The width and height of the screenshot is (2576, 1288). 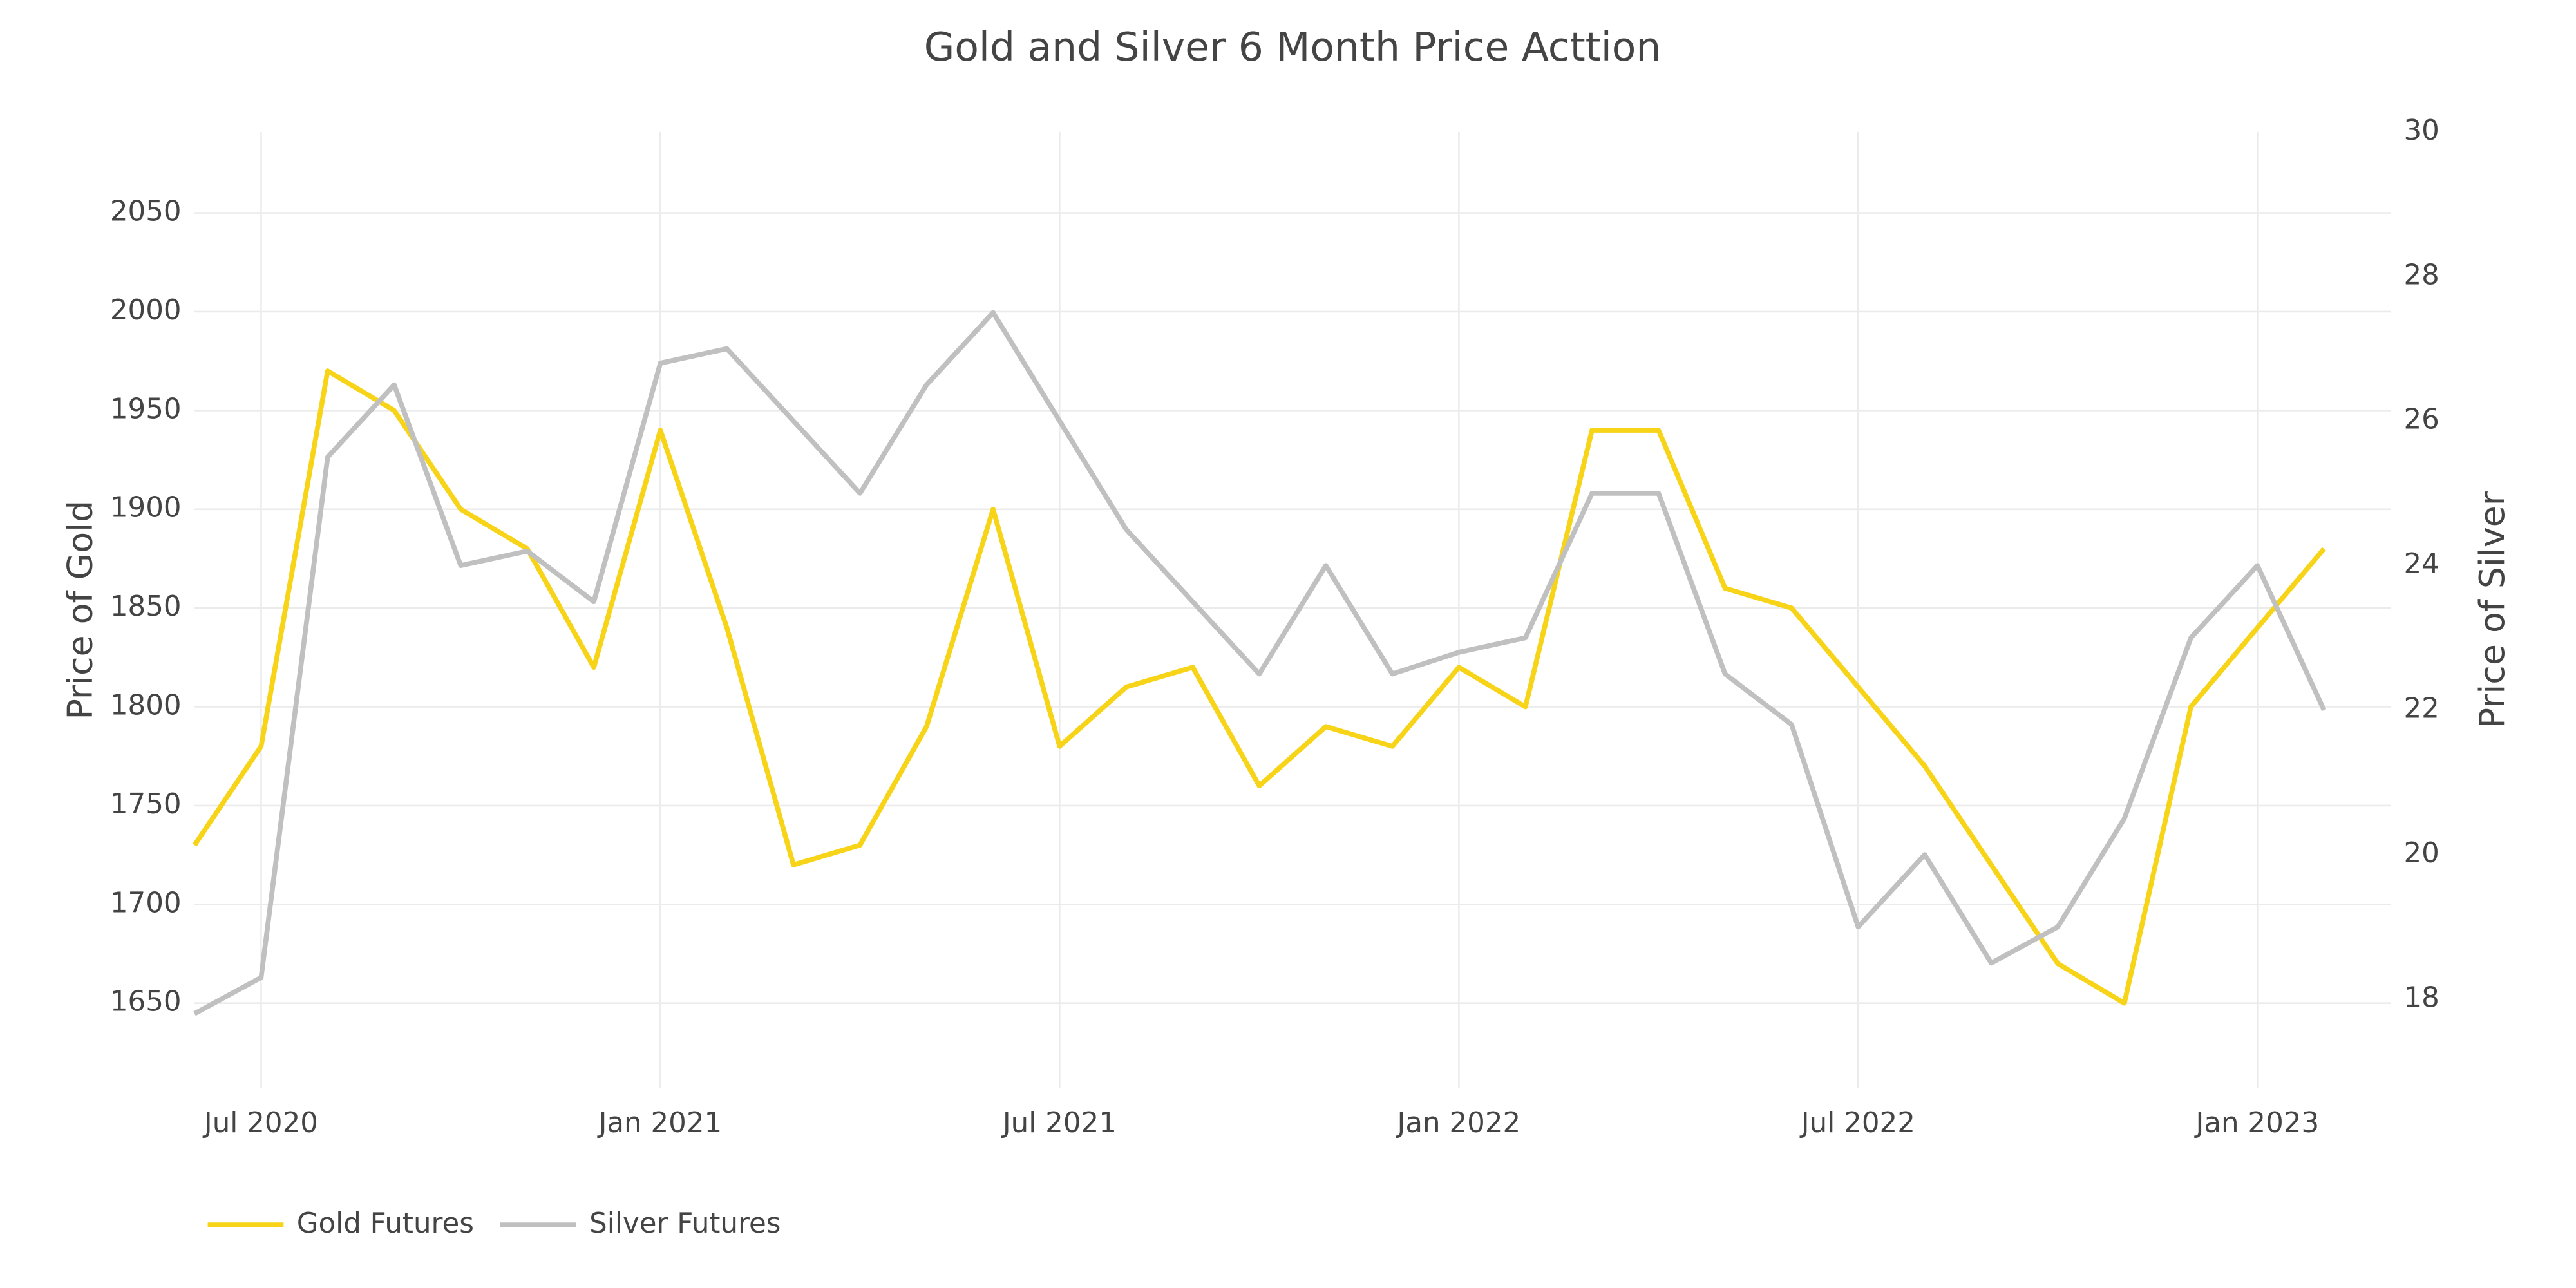 I want to click on y-tick-label: 1900, so click(x=146, y=508).